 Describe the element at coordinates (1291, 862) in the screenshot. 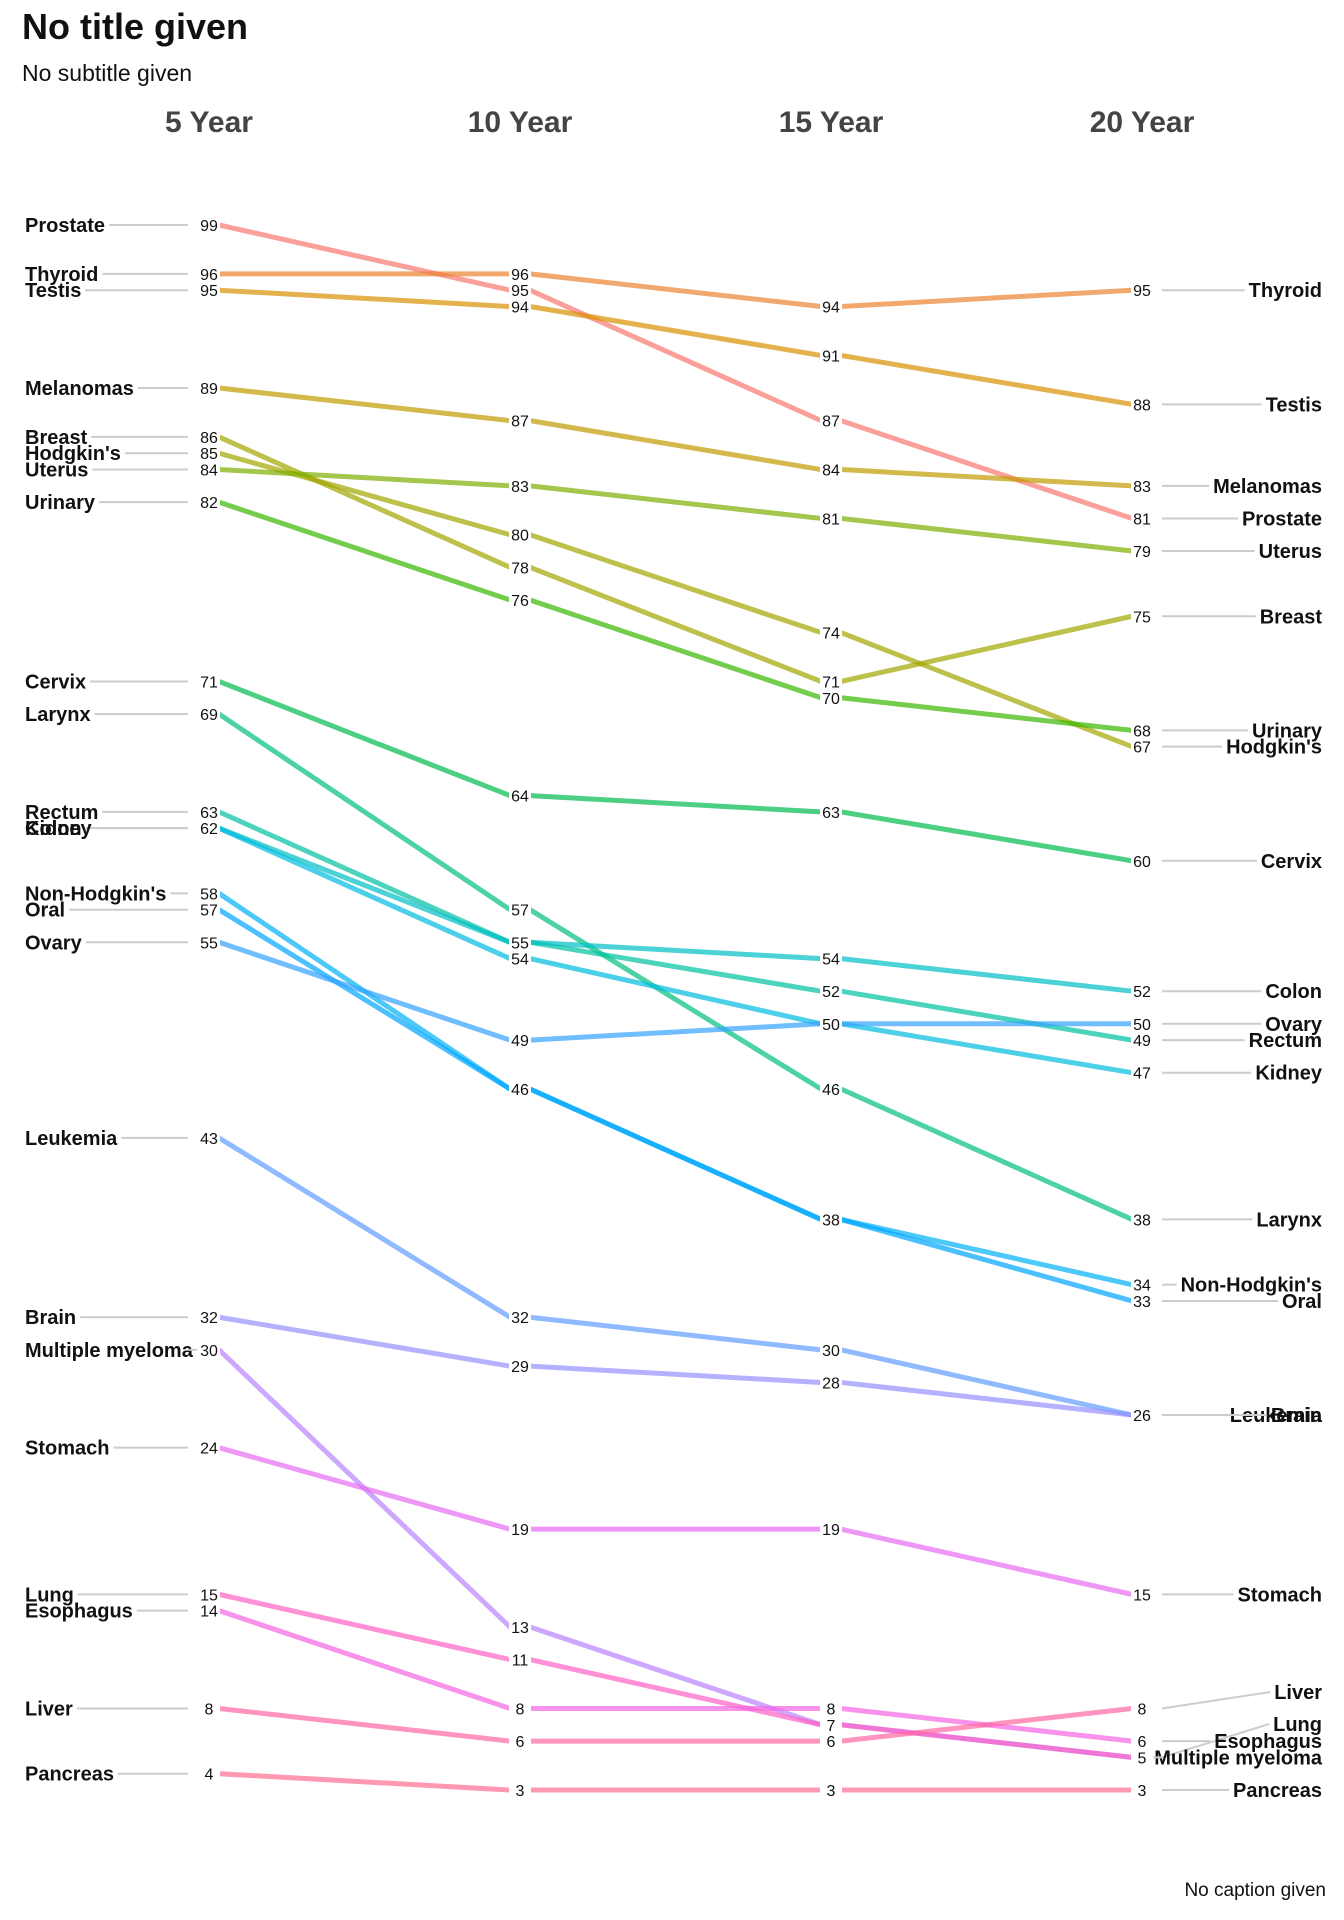

I see `right-label-cervix: Cervix` at that location.